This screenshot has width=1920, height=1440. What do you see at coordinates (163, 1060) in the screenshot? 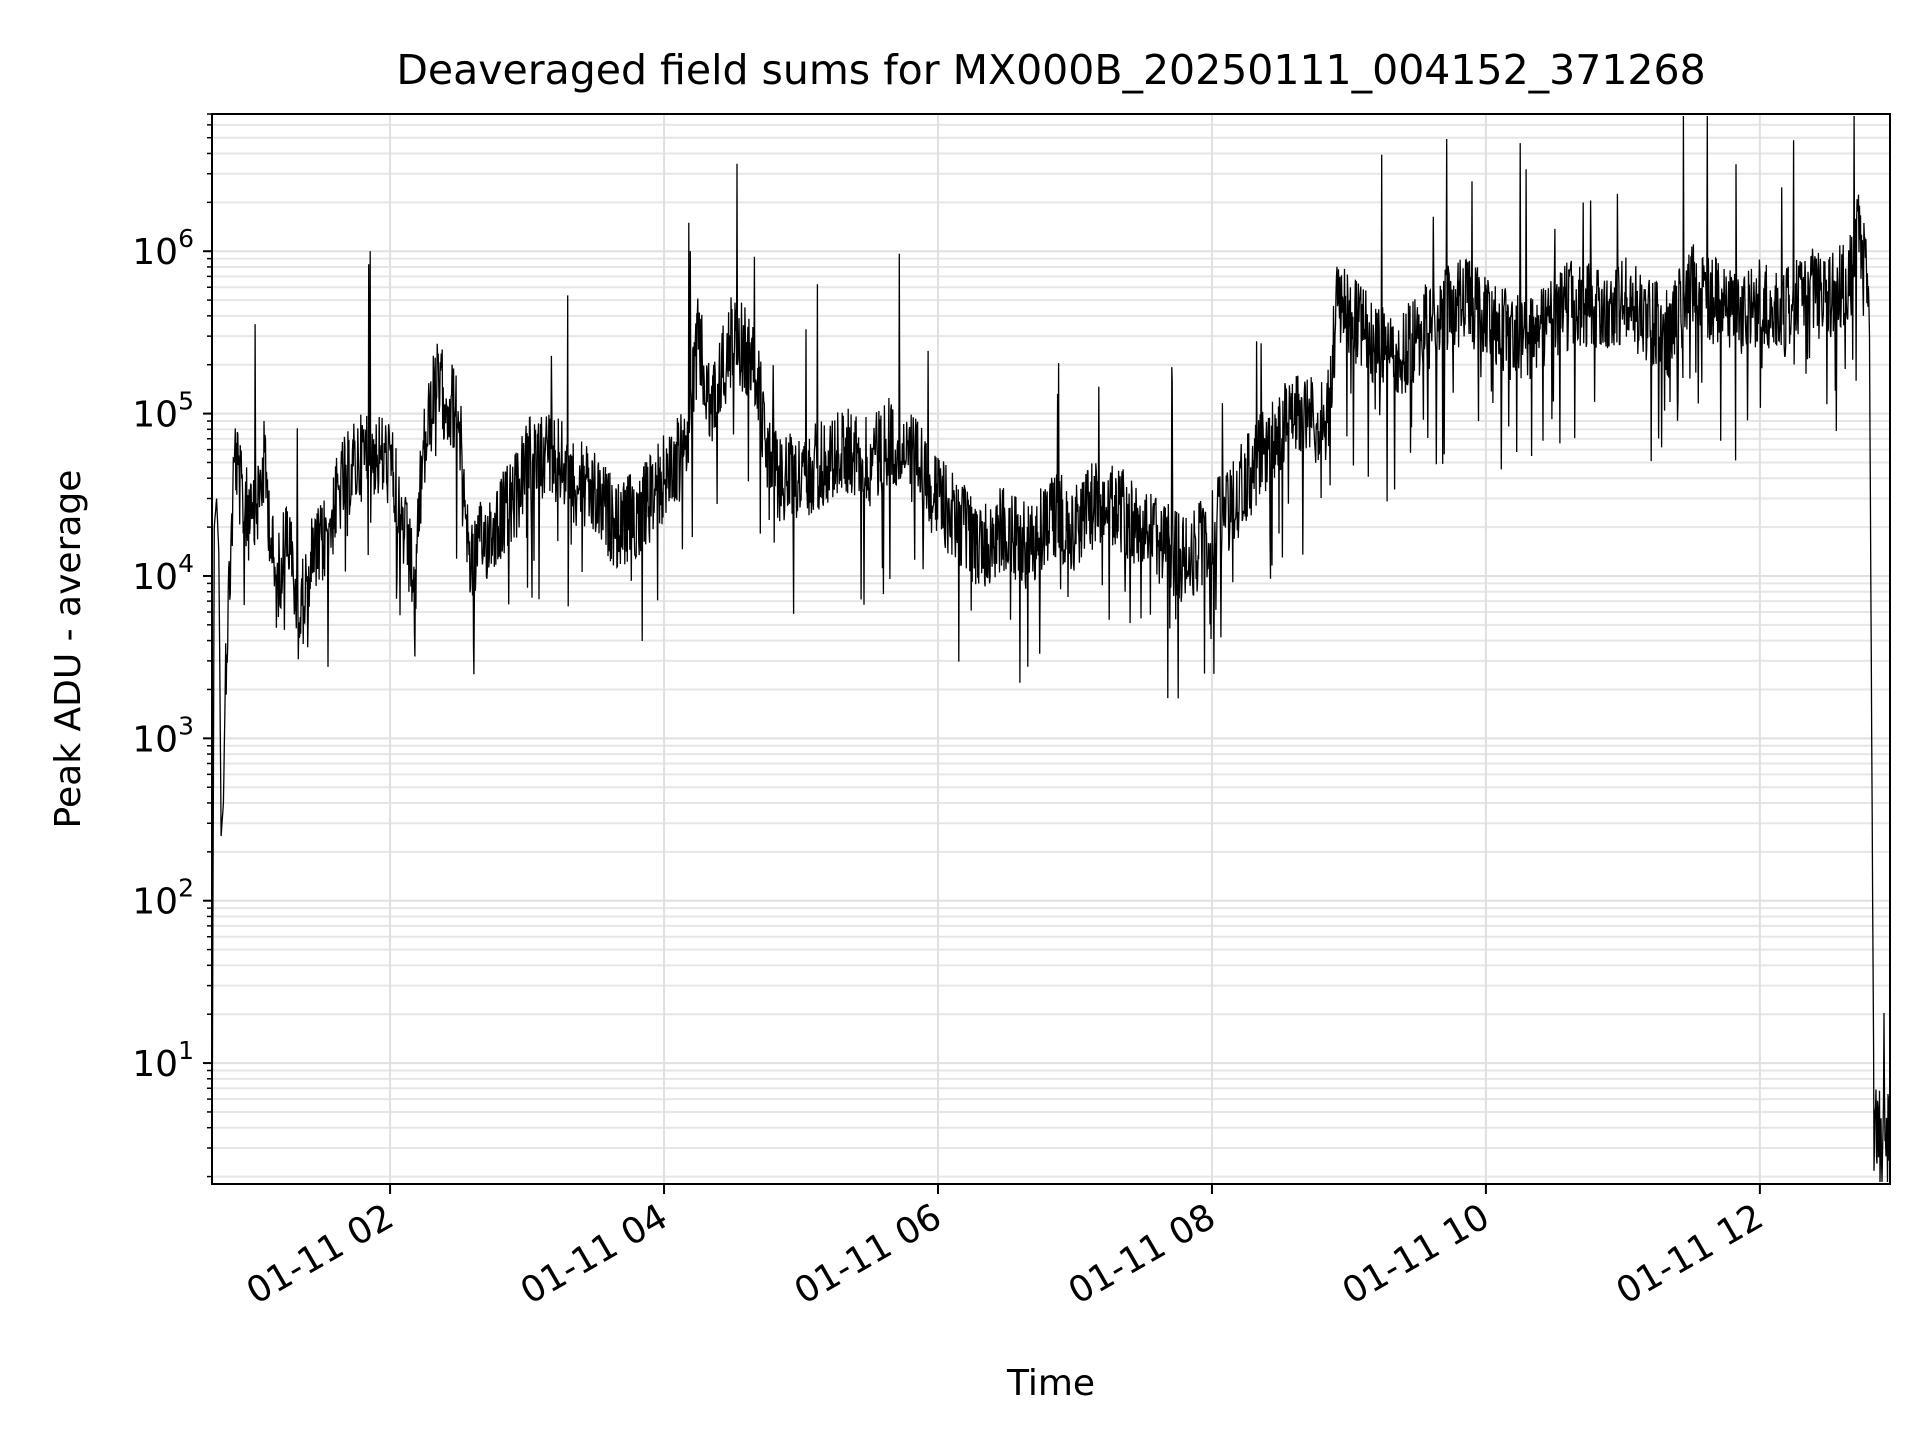
I see `y-tick-label: 10¹` at bounding box center [163, 1060].